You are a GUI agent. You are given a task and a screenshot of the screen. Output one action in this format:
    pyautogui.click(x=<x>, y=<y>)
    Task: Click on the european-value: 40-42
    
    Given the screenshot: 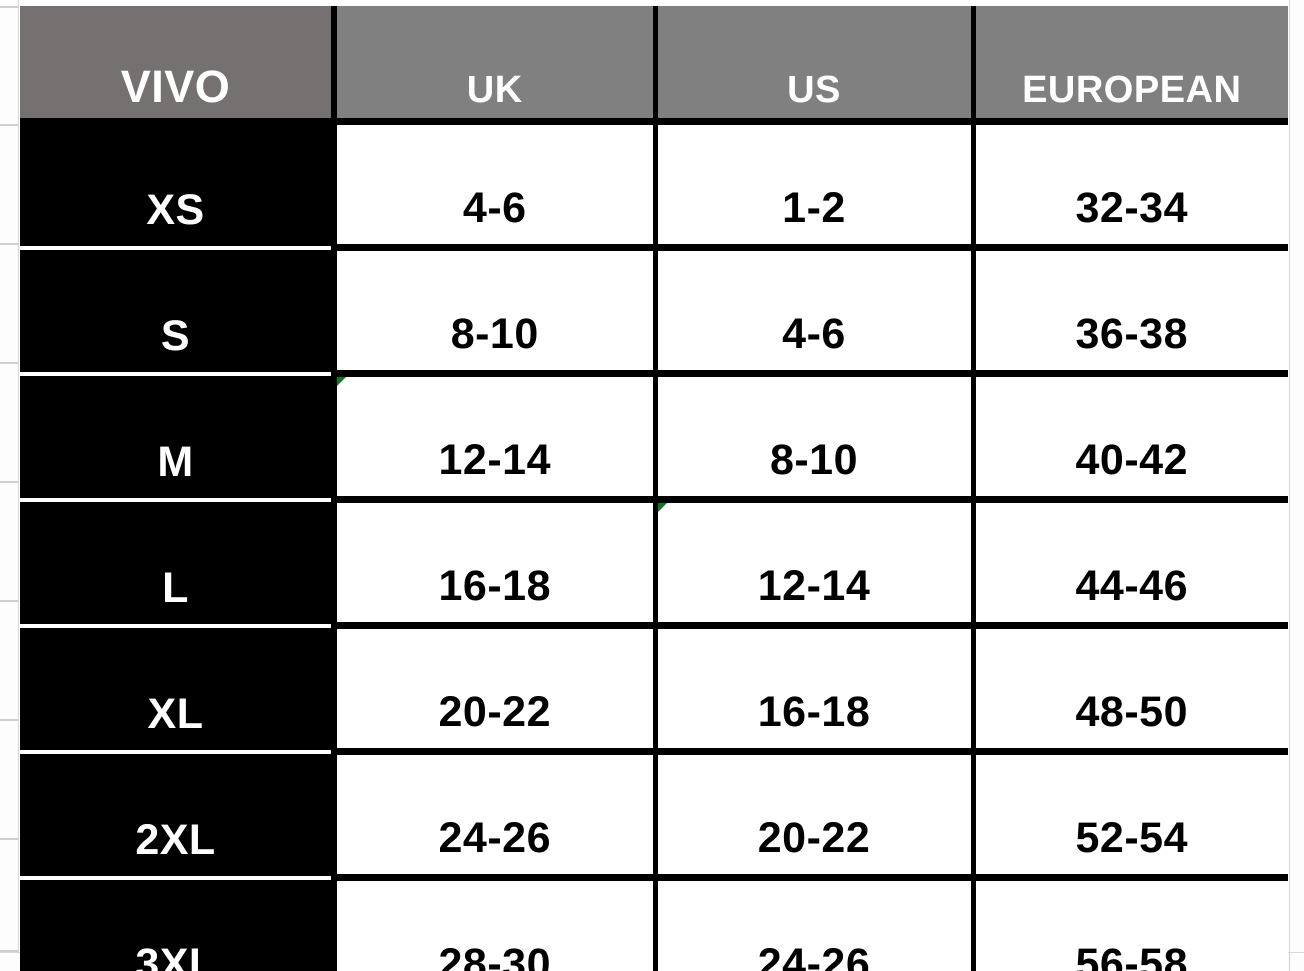 What is the action you would take?
    pyautogui.click(x=1131, y=460)
    